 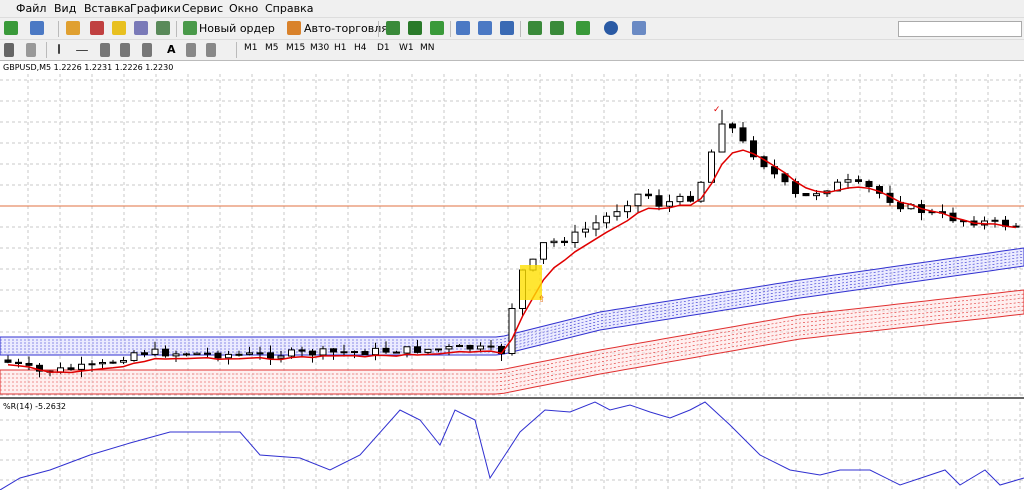 What do you see at coordinates (191, 50) in the screenshot?
I see `label-tool` at bounding box center [191, 50].